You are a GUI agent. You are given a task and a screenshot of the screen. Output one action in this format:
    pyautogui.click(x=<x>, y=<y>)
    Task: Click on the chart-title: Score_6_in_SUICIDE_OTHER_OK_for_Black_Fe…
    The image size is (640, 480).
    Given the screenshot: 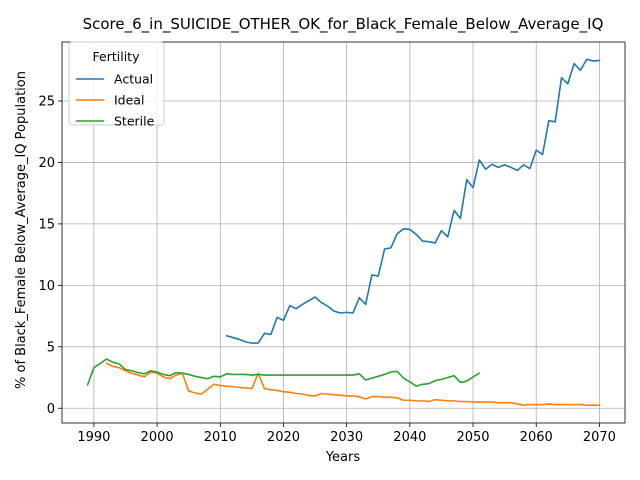 What is the action you would take?
    pyautogui.click(x=343, y=24)
    